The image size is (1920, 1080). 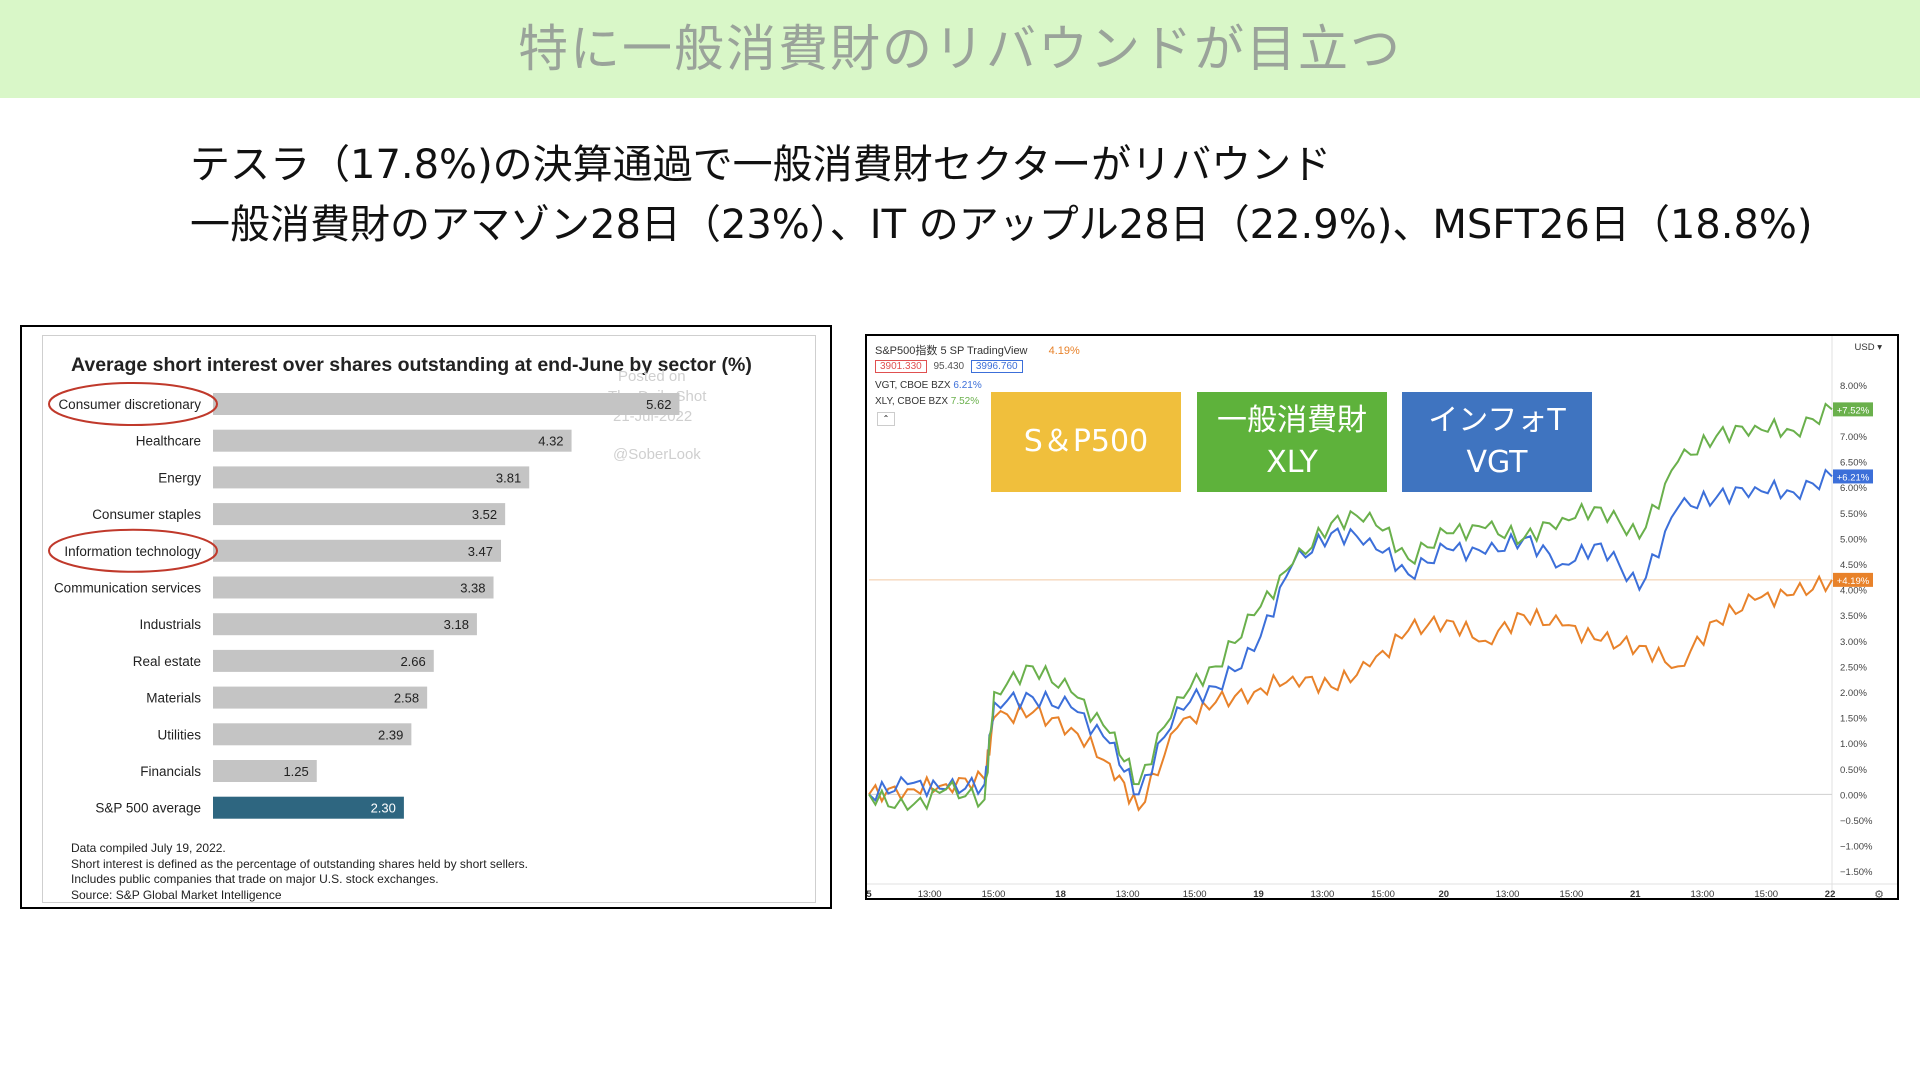 What do you see at coordinates (951, 366) in the screenshot?
I see `price-row: 3901.330 95.430 3996.760` at bounding box center [951, 366].